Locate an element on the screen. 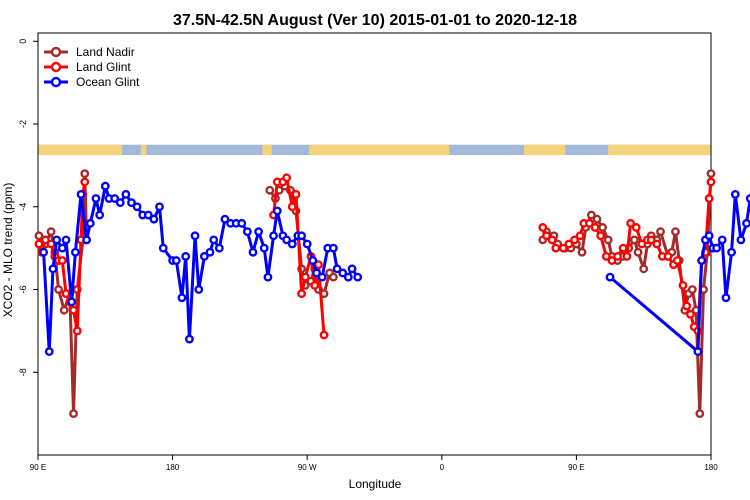 The height and width of the screenshot is (500, 750). y-tick-label: -8 is located at coordinates (23, 372).